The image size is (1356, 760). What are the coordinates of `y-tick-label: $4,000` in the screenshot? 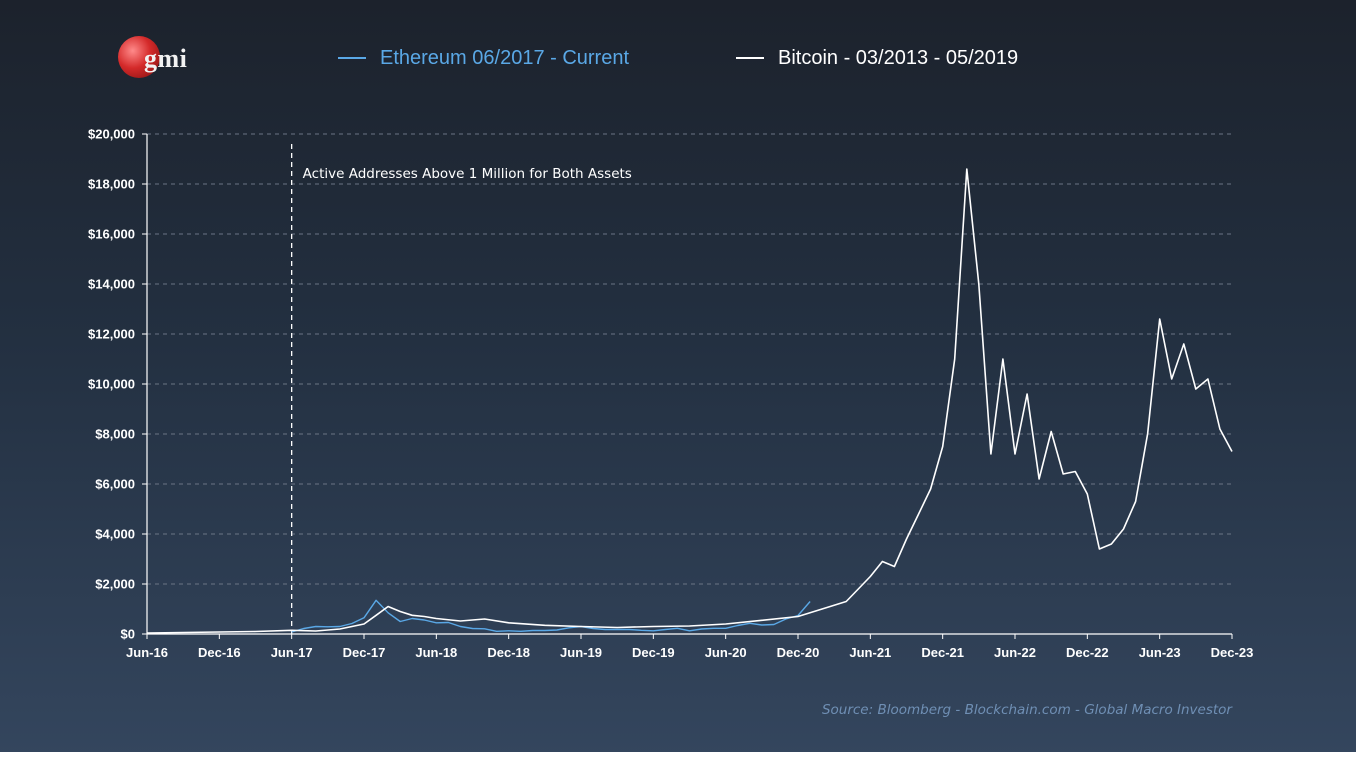 It's located at (115, 534).